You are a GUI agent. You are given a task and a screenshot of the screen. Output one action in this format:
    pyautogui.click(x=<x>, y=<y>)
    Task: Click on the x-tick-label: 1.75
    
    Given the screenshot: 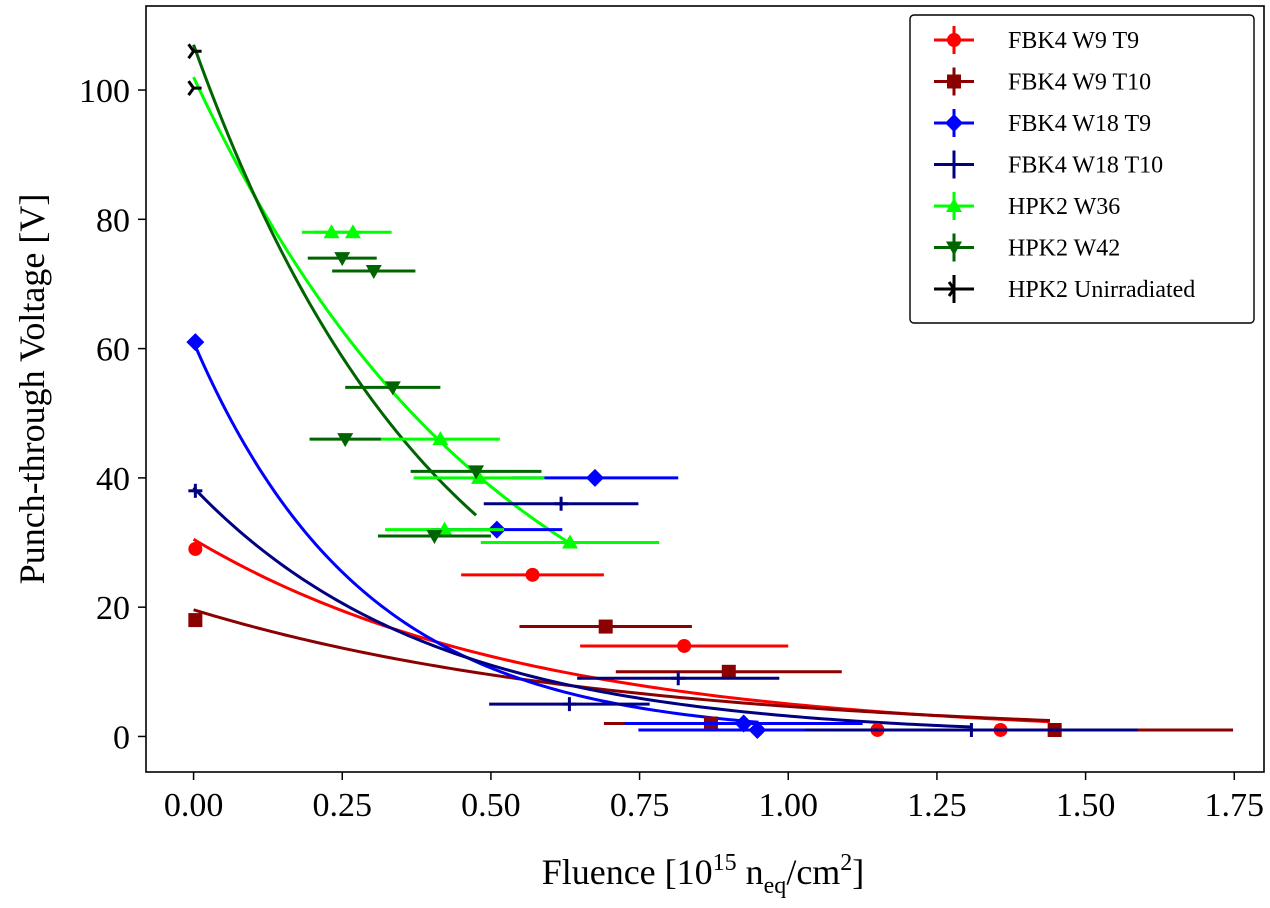 What is the action you would take?
    pyautogui.click(x=1235, y=805)
    